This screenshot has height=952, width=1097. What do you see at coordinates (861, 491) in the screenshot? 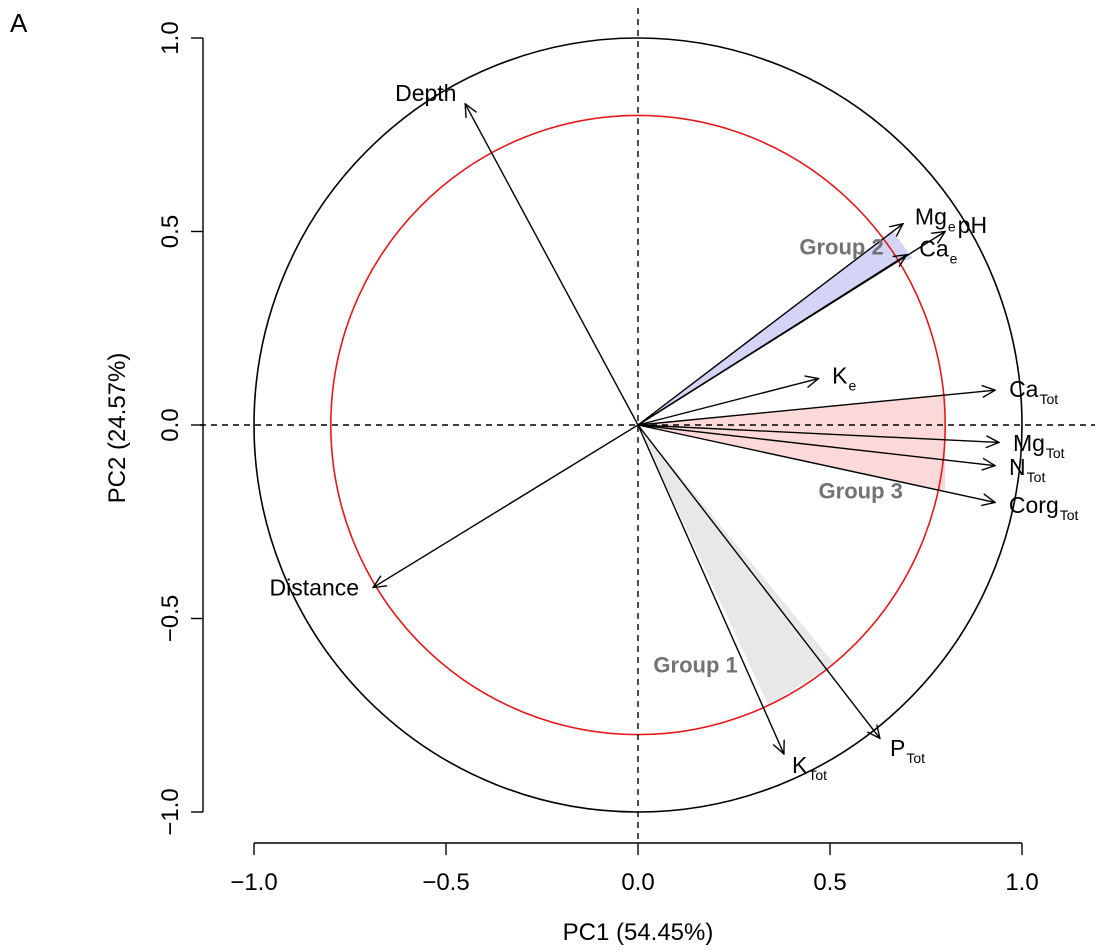
I see `group-3-label: Group 3` at bounding box center [861, 491].